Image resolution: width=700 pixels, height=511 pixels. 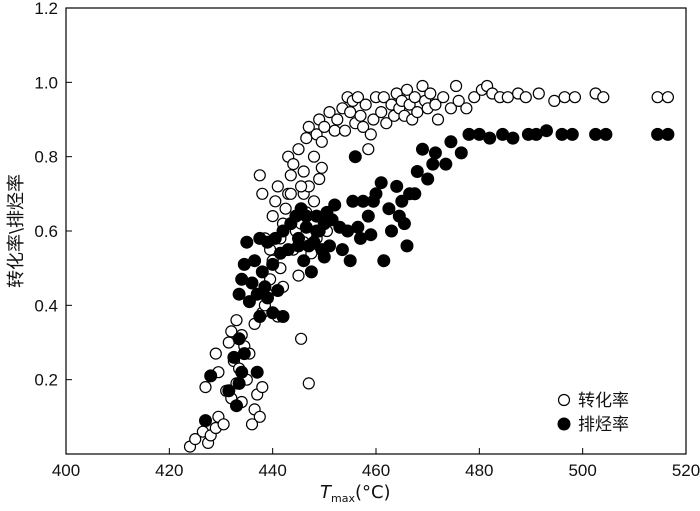 I want to click on x-axis-title-sub: max, so click(x=343, y=498).